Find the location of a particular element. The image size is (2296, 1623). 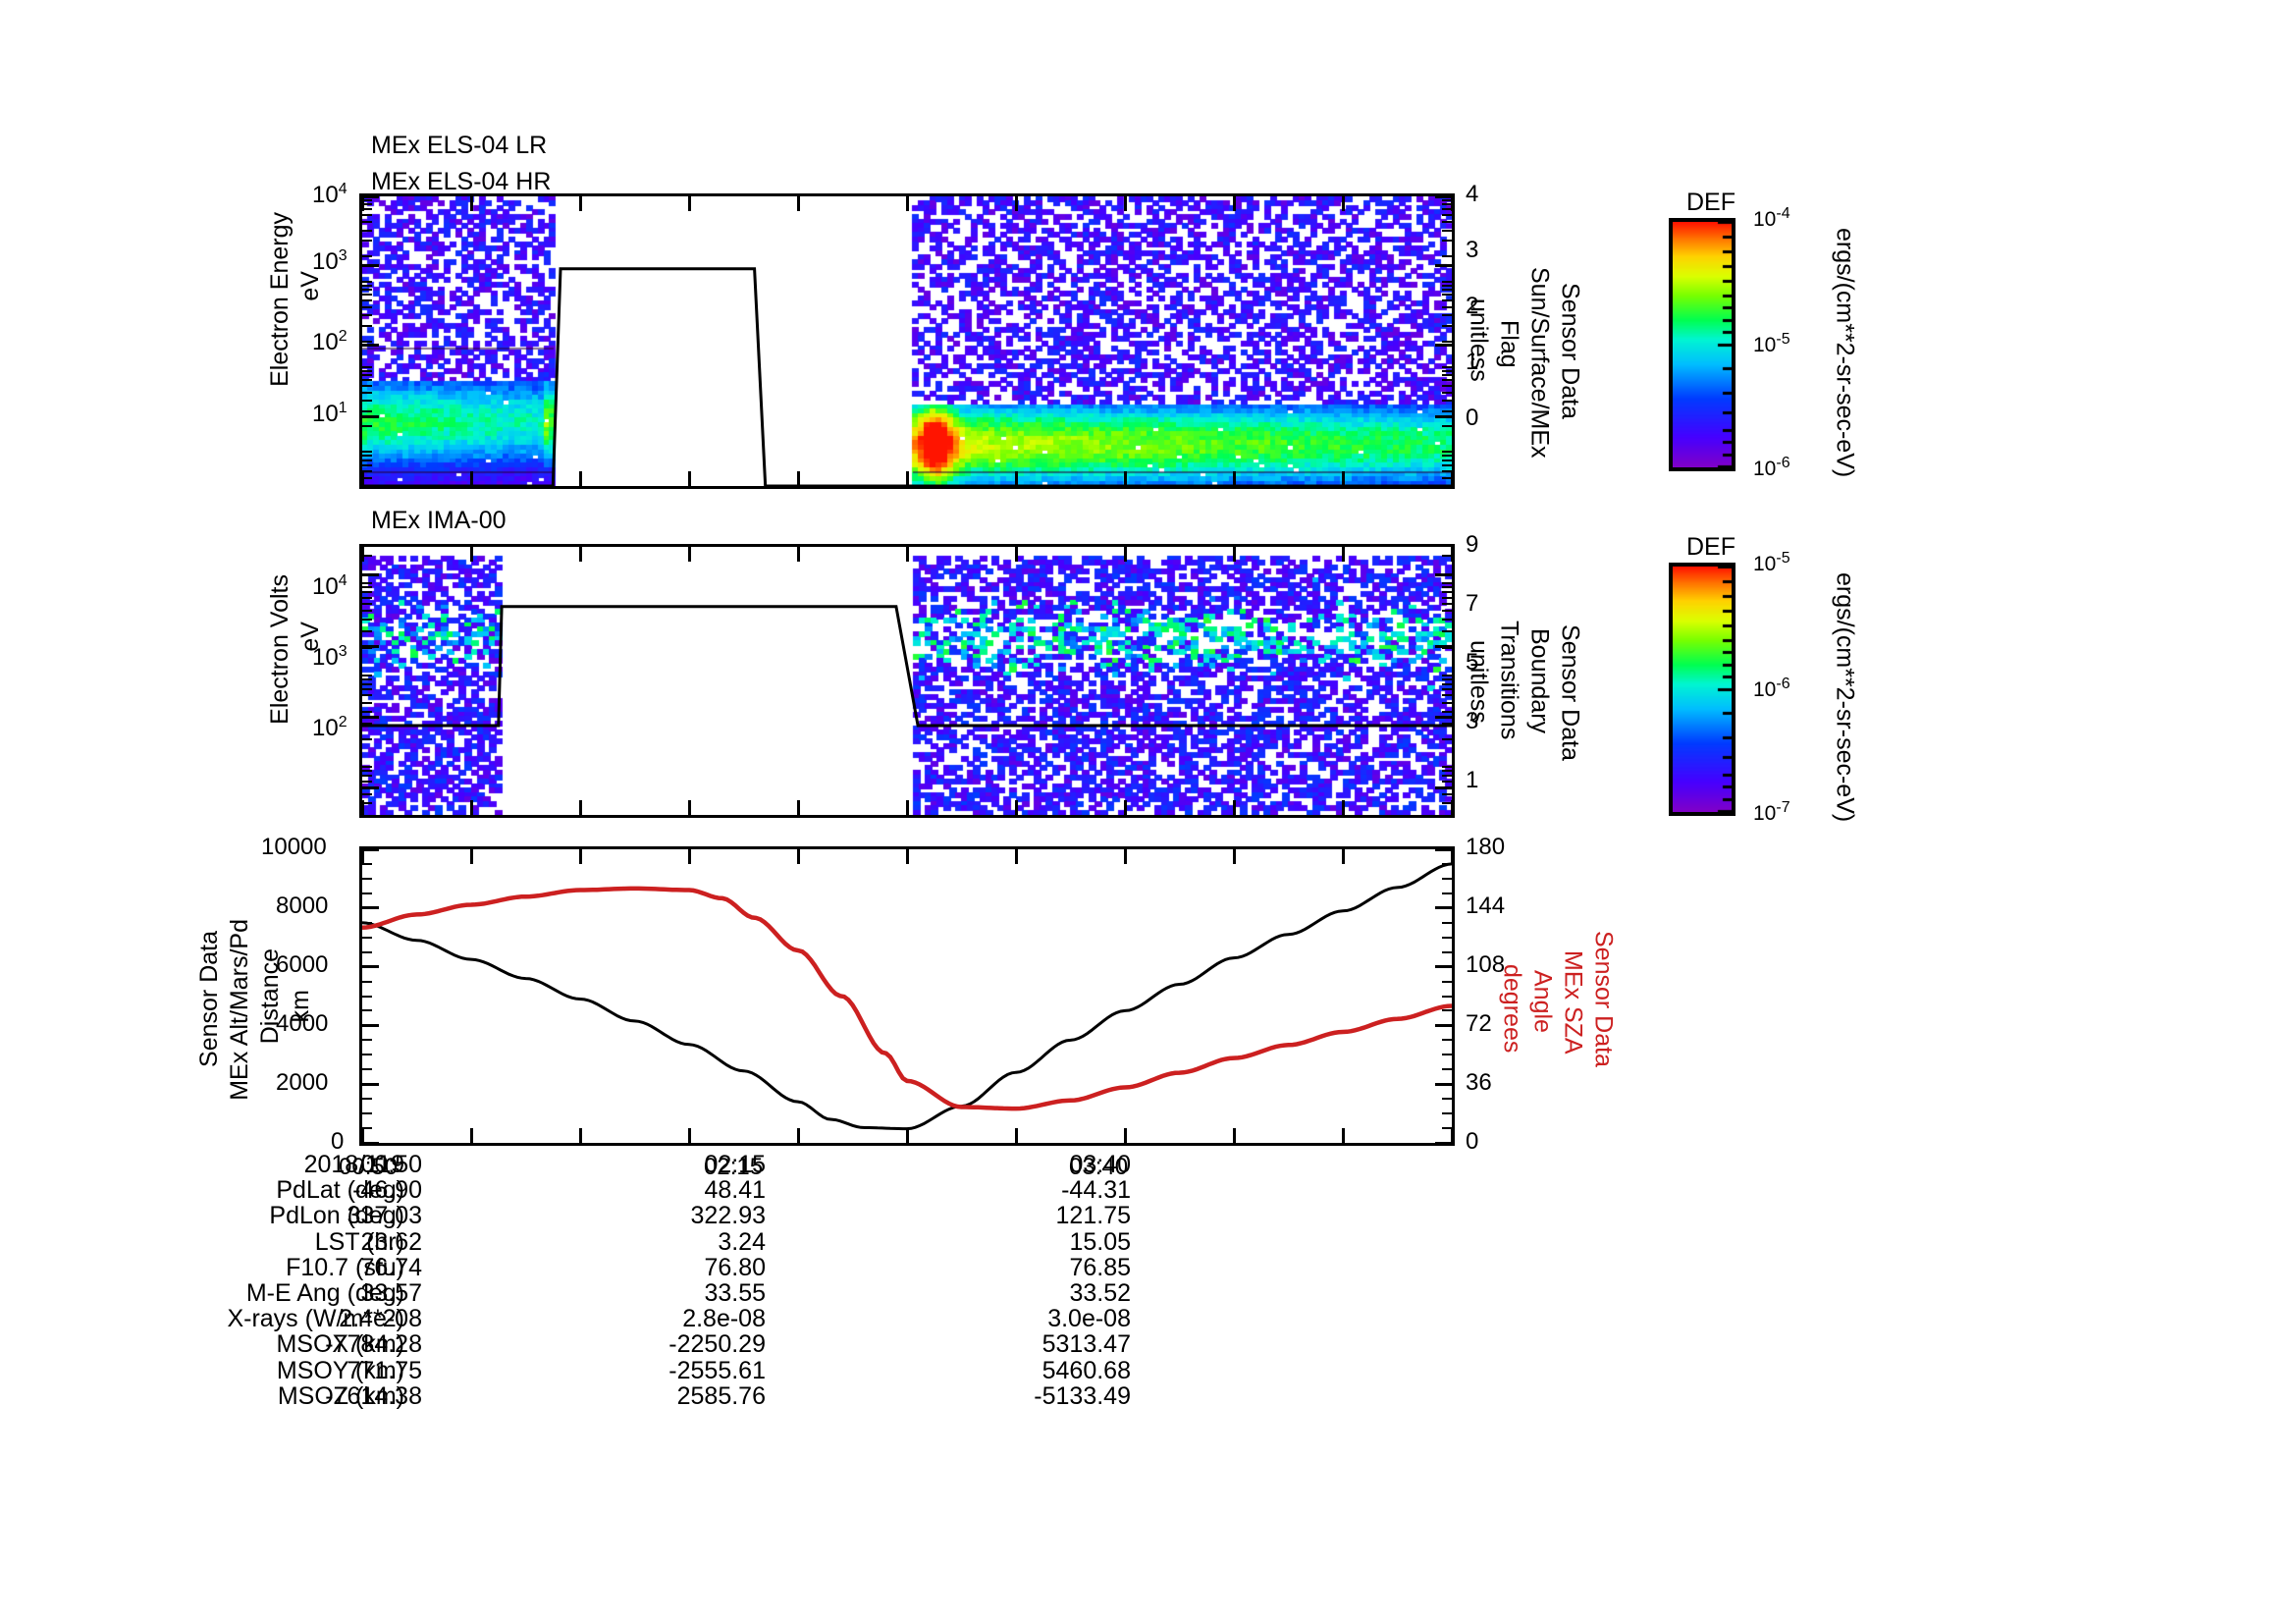

panel1-ytick-3: 103 is located at coordinates (329, 261).